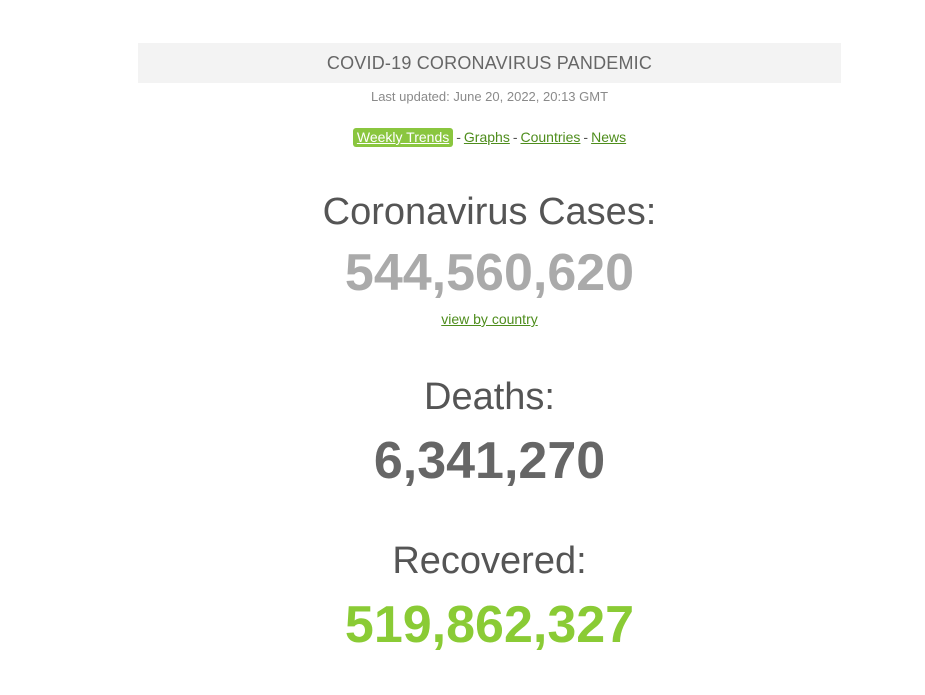 This screenshot has height=695, width=925. I want to click on page-title: COVID-19 CORONAVIRUS PANDEMIC, so click(489, 62).